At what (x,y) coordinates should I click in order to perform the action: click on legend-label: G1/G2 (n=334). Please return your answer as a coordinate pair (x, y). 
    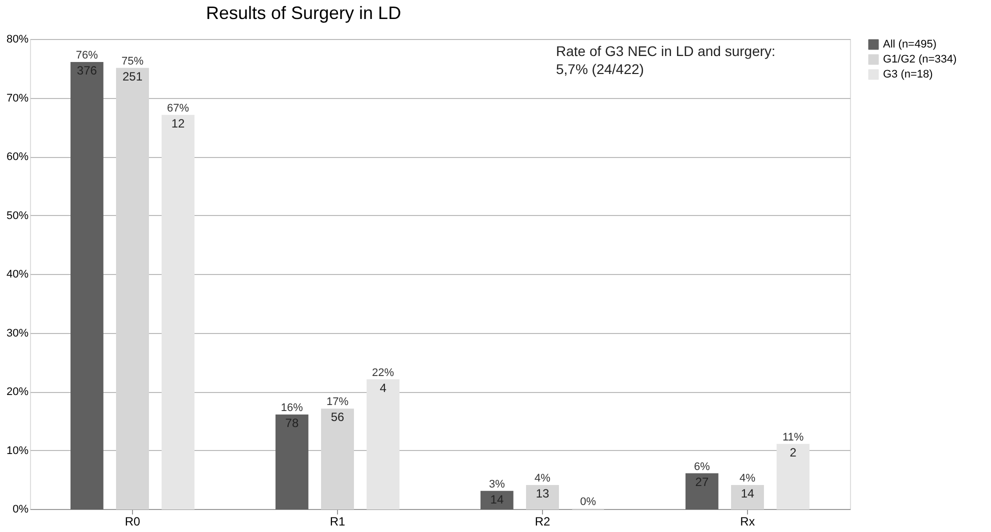
    Looking at the image, I should click on (920, 60).